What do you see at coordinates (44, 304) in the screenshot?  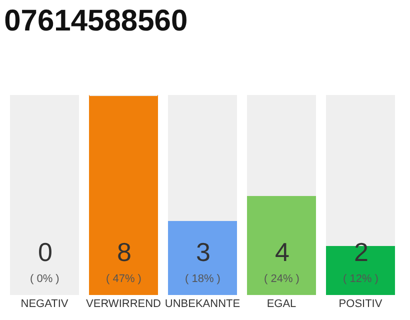 I see `x-tick-label: NEGATIV` at bounding box center [44, 304].